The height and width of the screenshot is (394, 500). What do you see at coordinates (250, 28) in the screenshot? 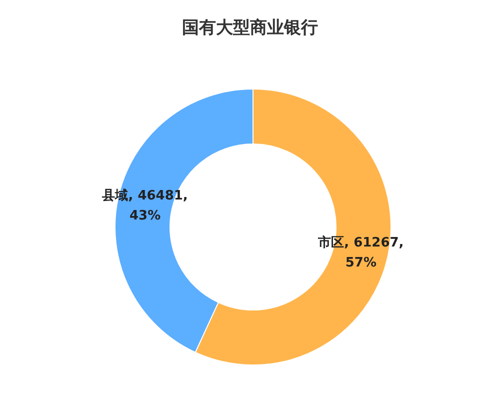
I see `chart-title: 国有大型商业银行` at bounding box center [250, 28].